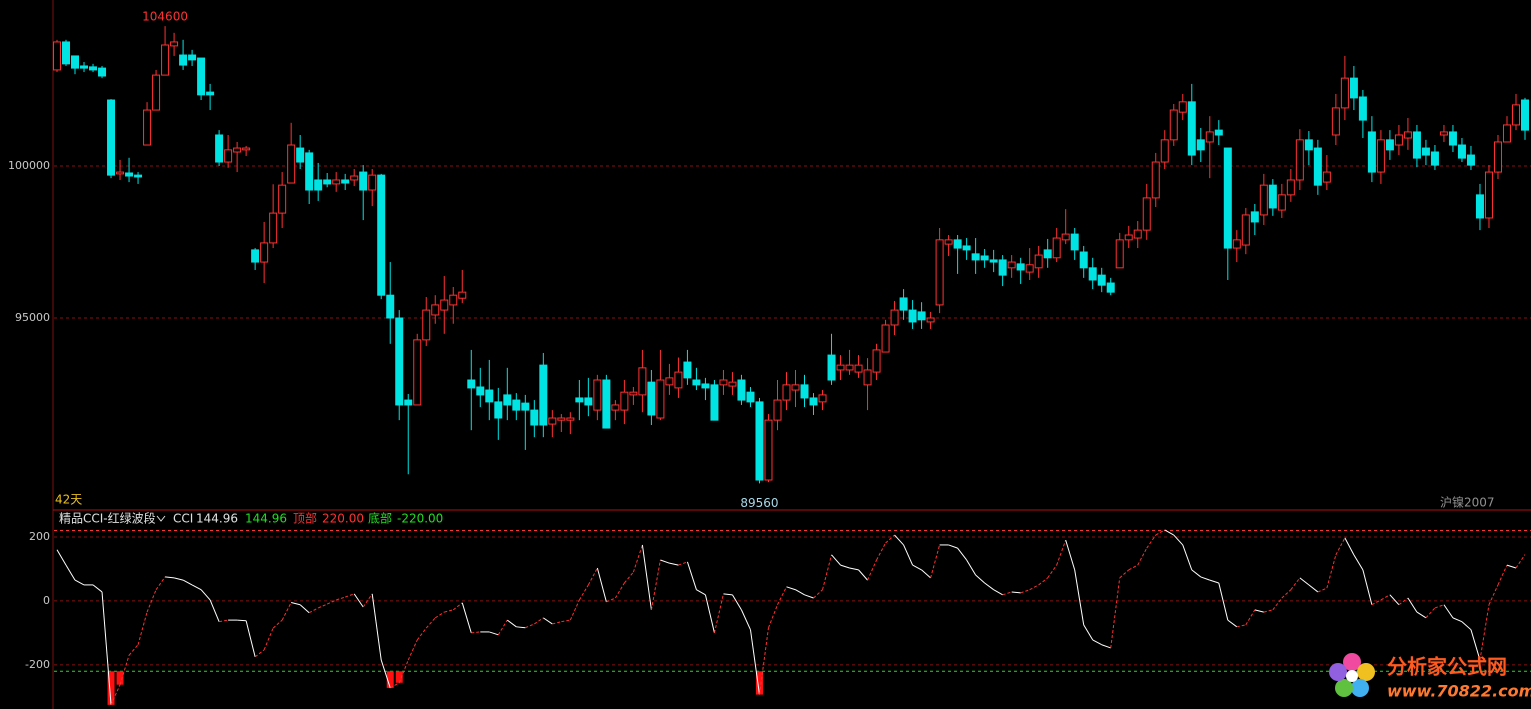 The width and height of the screenshot is (1531, 709). Describe the element at coordinates (183, 519) in the screenshot. I see `series-name: CCI` at that location.